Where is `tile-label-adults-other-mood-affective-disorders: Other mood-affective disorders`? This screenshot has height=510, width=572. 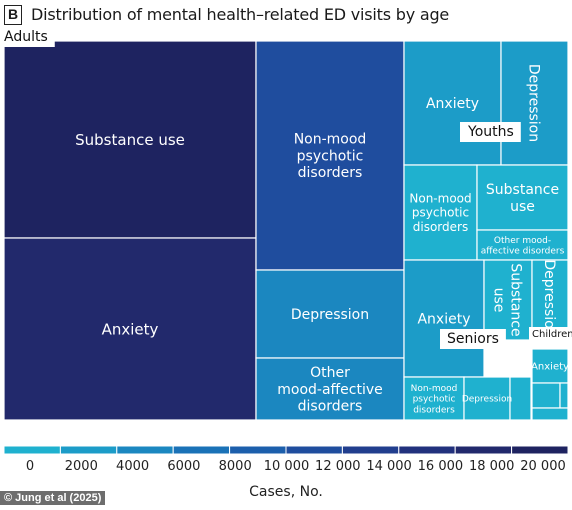 tile-label-adults-other-mood-affective-disorders: Other mood-affective disorders is located at coordinates (330, 390).